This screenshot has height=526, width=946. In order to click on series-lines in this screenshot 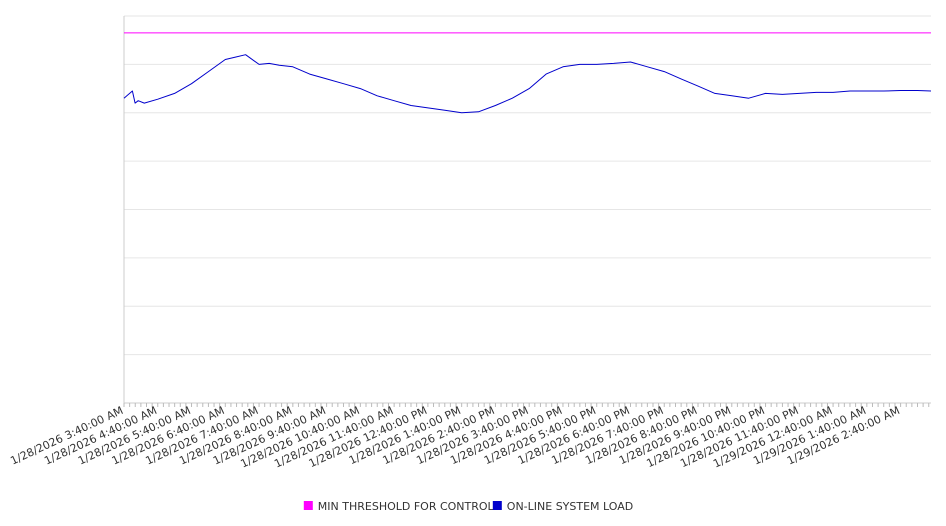, I will do `click(527, 73)`.